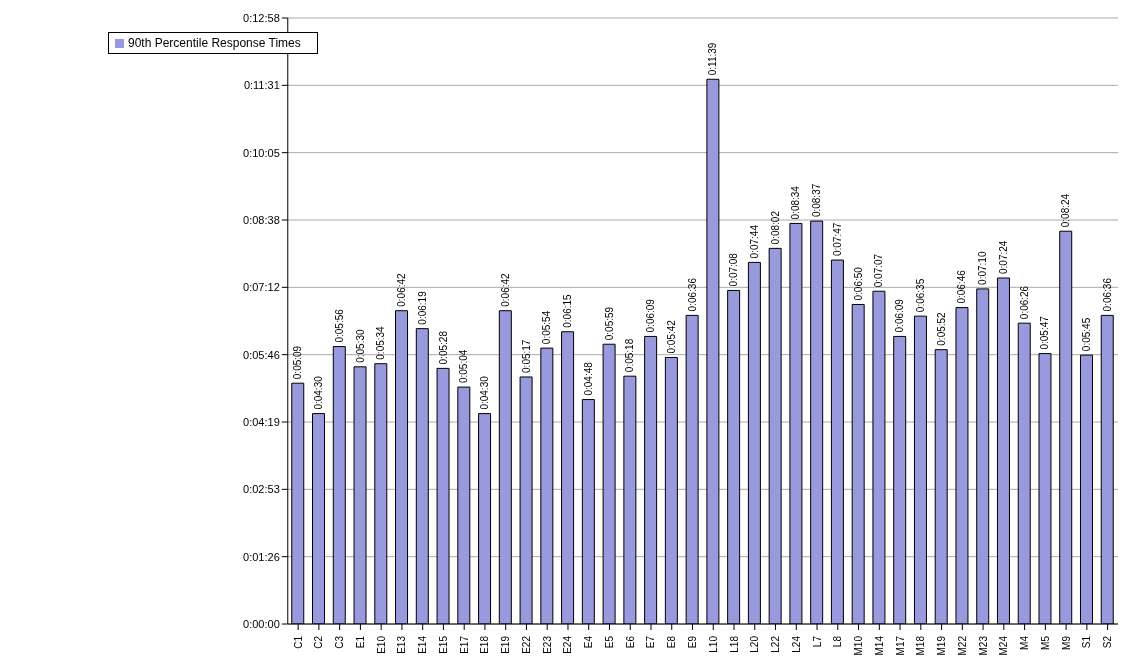 This screenshot has height=669, width=1136. I want to click on data-label: 0:05:17, so click(526, 356).